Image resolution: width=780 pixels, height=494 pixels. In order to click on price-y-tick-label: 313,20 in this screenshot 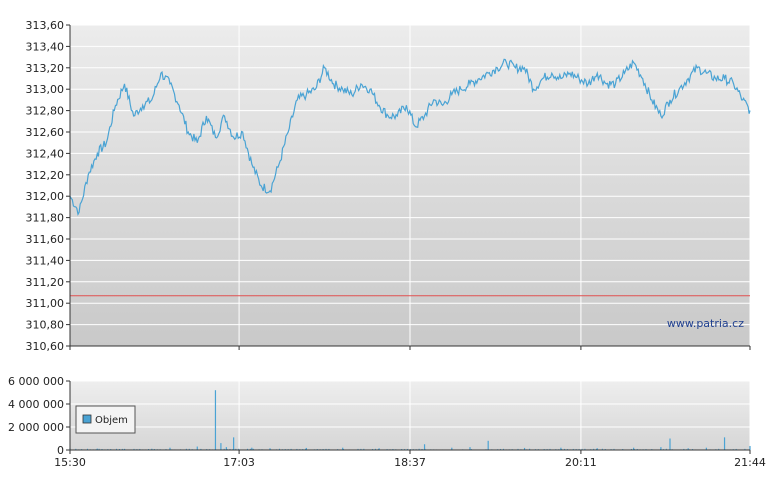, I will do `click(45, 68)`.